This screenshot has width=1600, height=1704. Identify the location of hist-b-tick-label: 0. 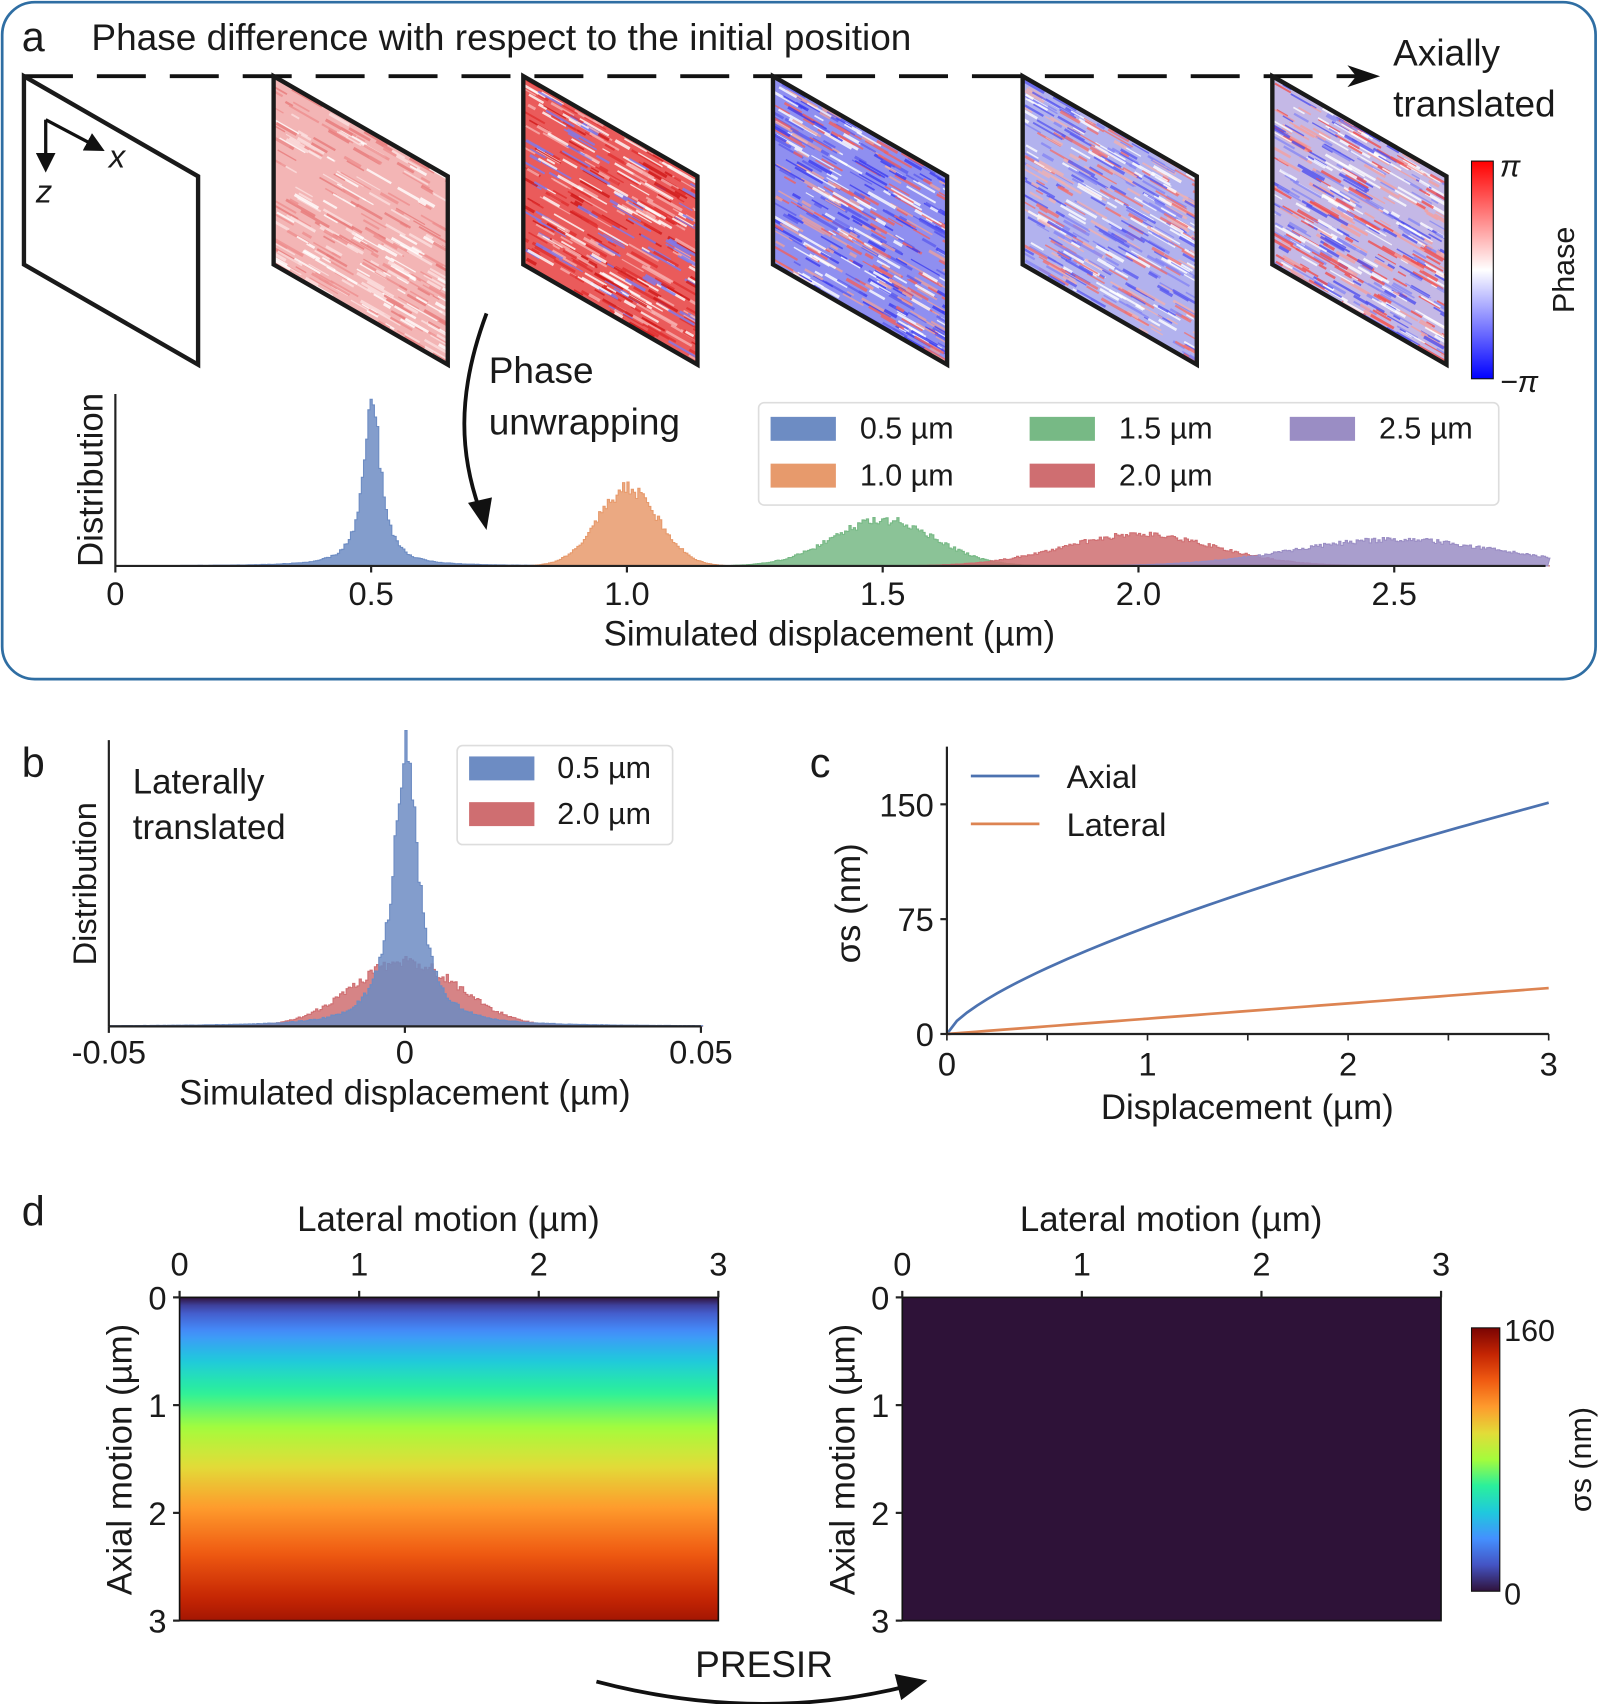
(405, 1051).